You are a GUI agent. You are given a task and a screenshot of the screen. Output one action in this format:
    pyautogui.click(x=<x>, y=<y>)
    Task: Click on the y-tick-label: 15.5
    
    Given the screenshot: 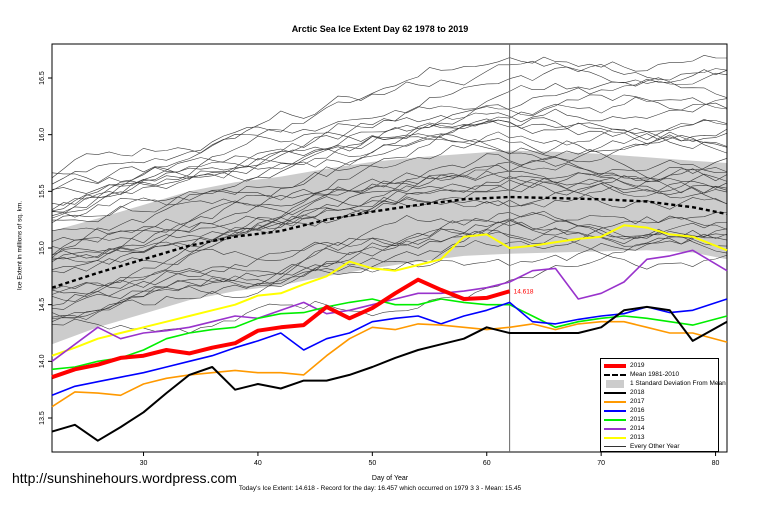 What is the action you would take?
    pyautogui.click(x=42, y=191)
    